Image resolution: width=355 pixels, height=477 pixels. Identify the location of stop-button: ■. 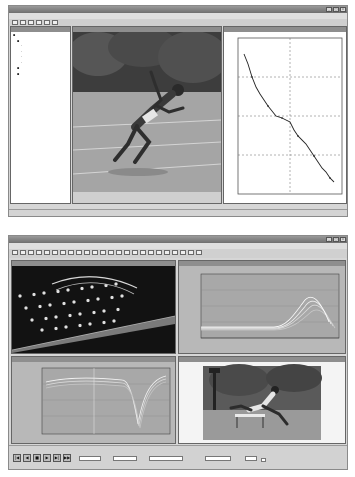
(37, 458).